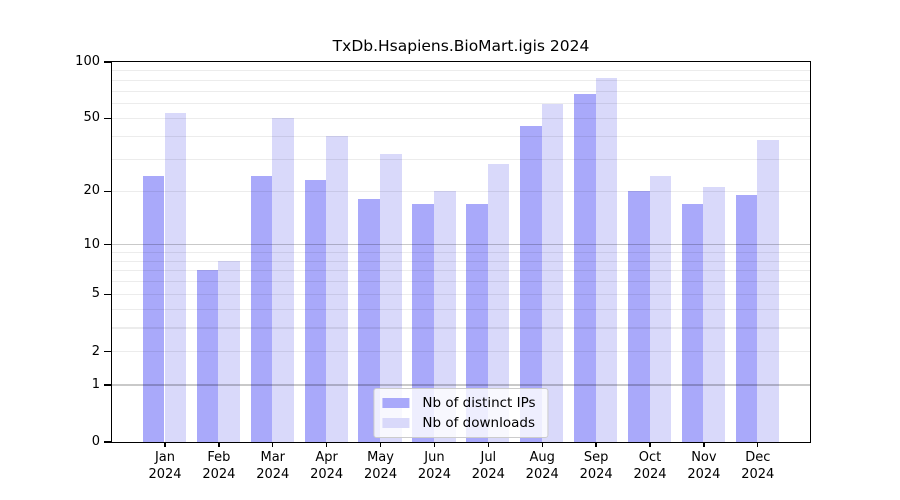  Describe the element at coordinates (273, 457) in the screenshot. I see `x-axis-month: Mar` at that location.